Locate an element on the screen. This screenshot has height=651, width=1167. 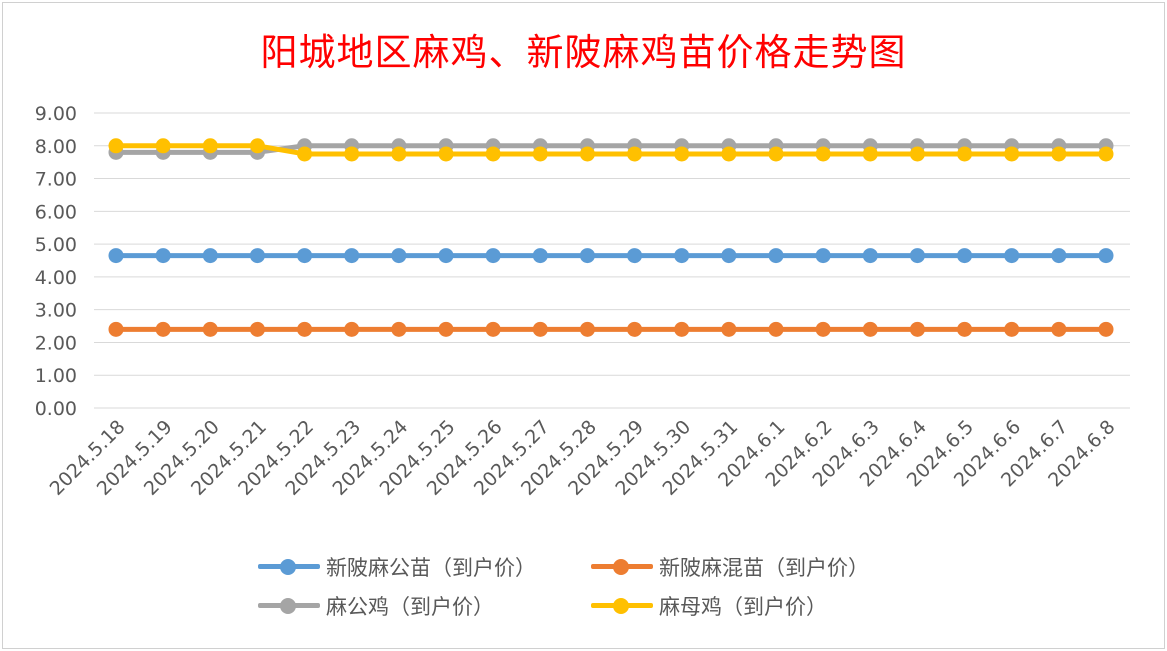
legend-label-series-1: 新陂麻混苗（到户价） is located at coordinates (764, 568).